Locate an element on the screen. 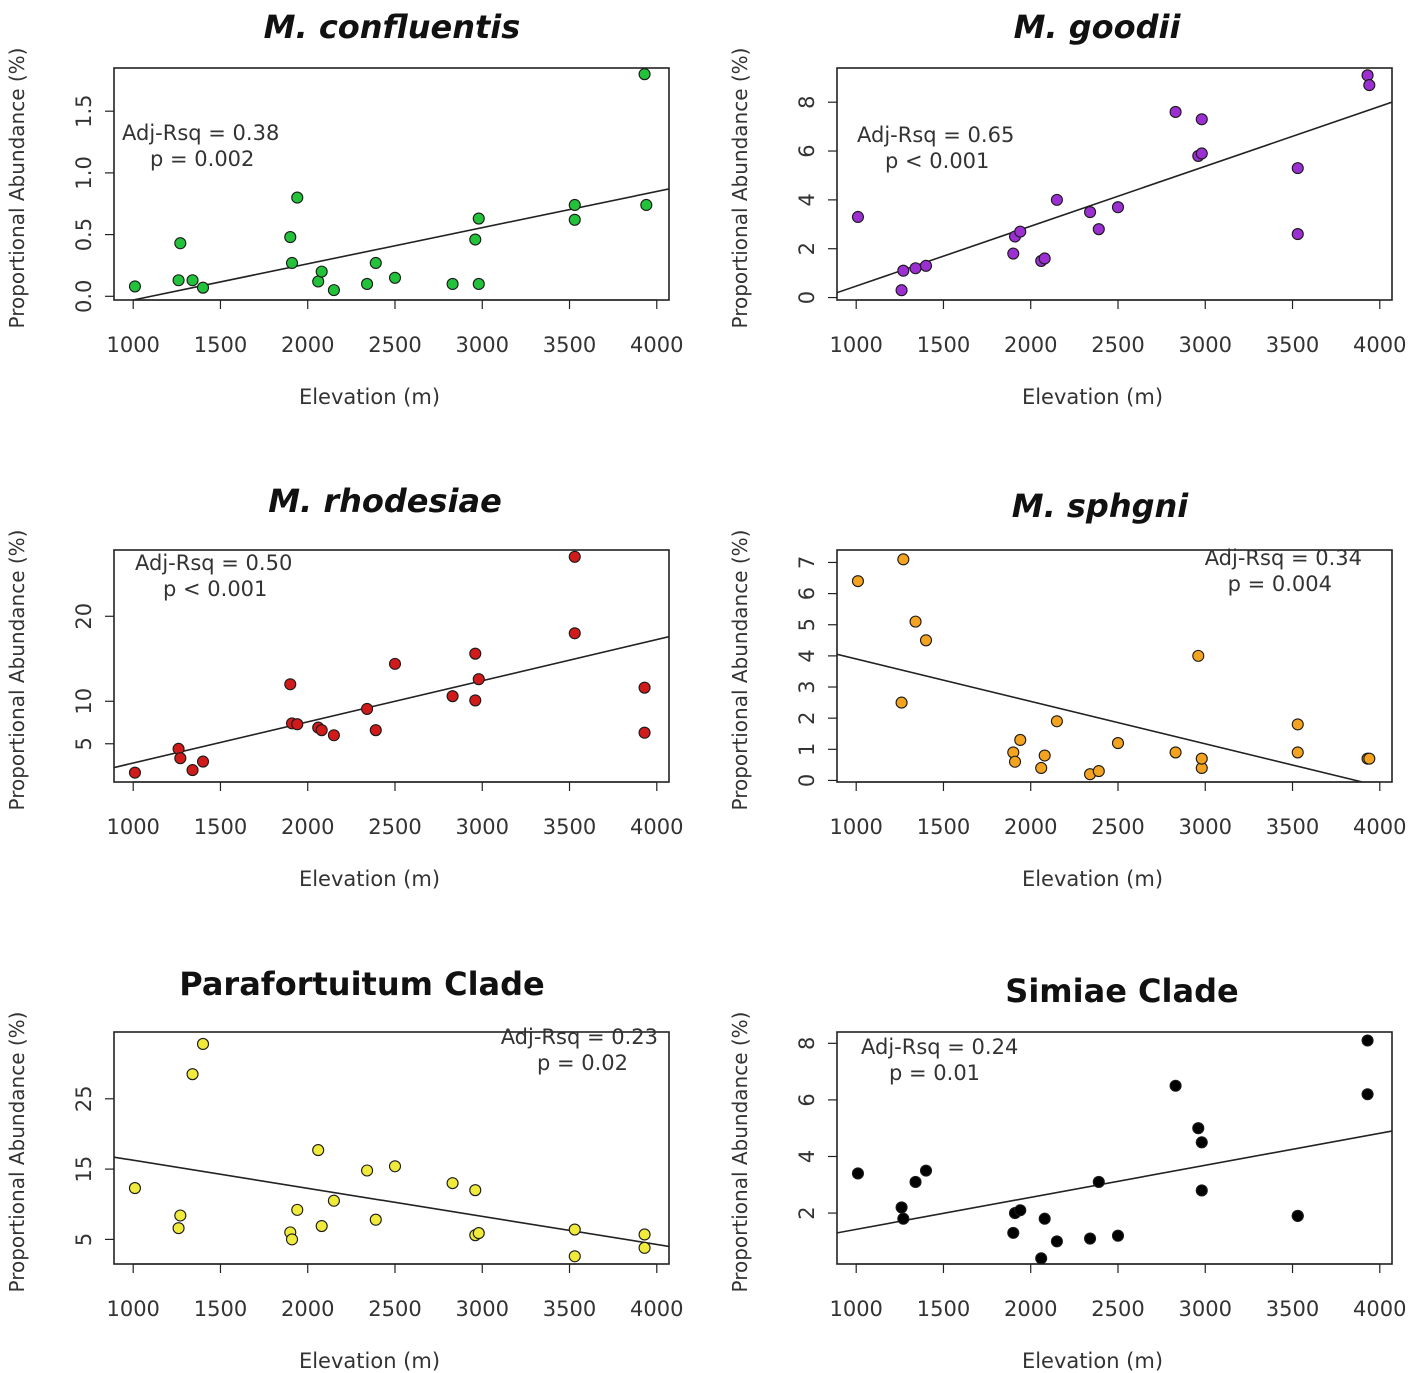  p-value-annotation: p = 0.01 is located at coordinates (934, 1073).